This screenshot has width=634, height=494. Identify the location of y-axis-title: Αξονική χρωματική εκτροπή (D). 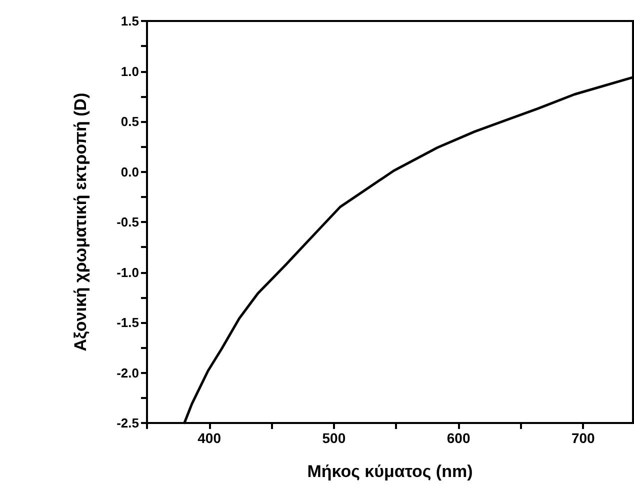
(80, 222).